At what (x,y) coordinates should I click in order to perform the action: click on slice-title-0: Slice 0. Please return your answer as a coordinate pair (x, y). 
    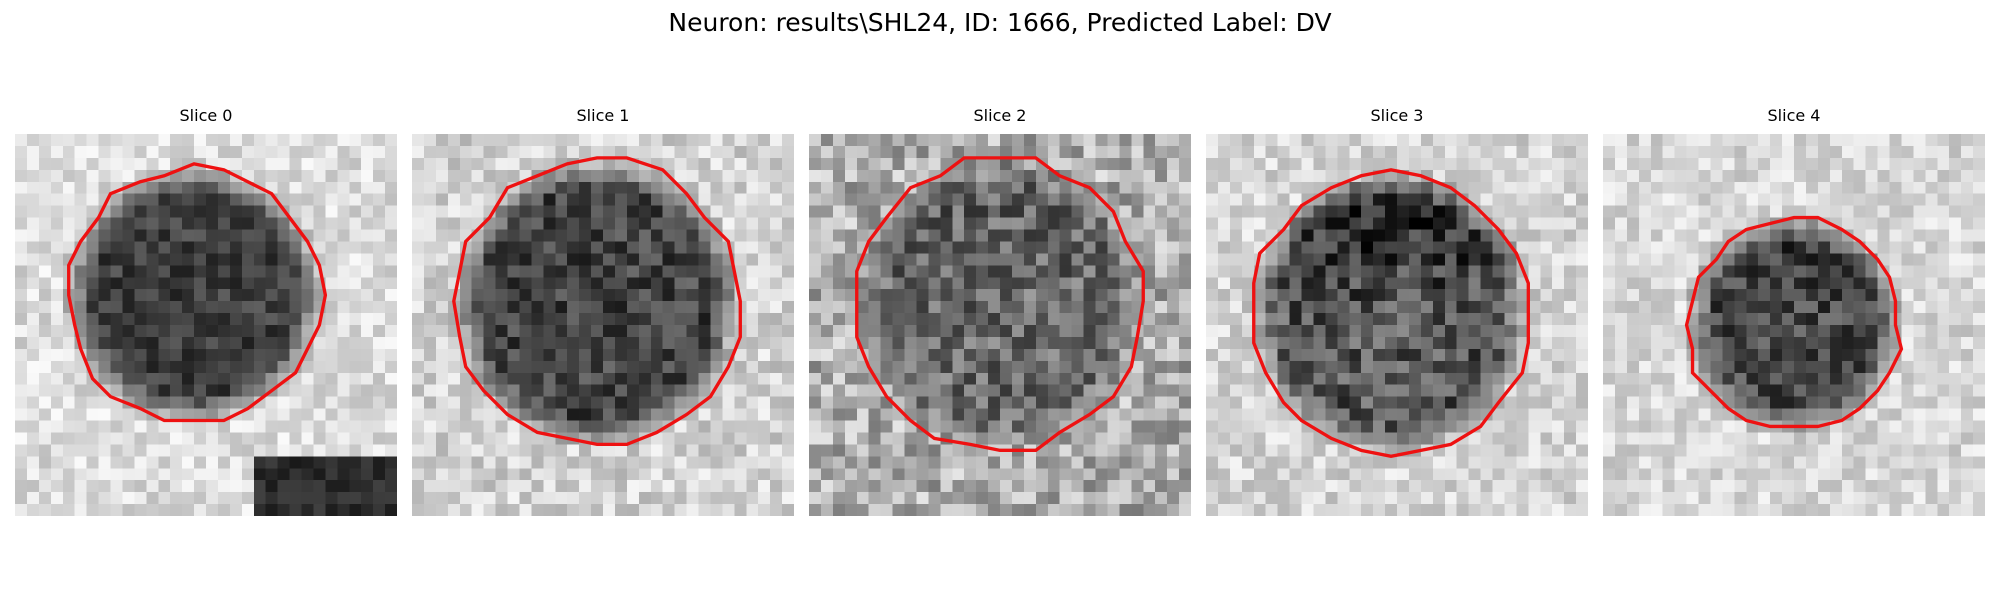
    Looking at the image, I should click on (206, 115).